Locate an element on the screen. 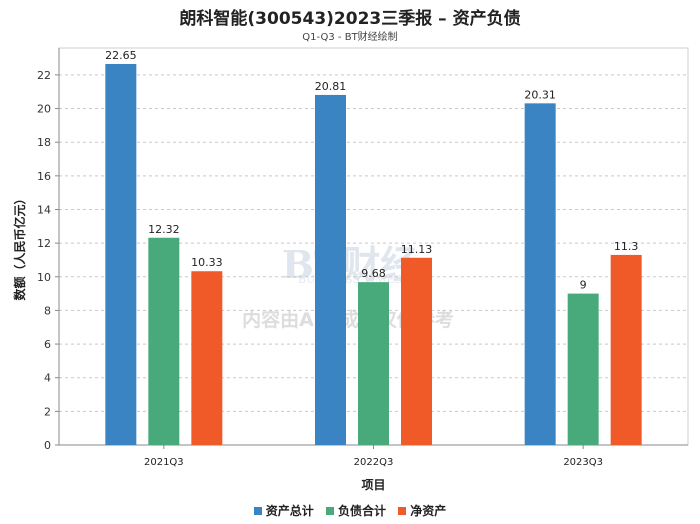 Image resolution: width=700 pixels, height=524 pixels. legend-item-net-assets: 净资产 is located at coordinates (422, 510).